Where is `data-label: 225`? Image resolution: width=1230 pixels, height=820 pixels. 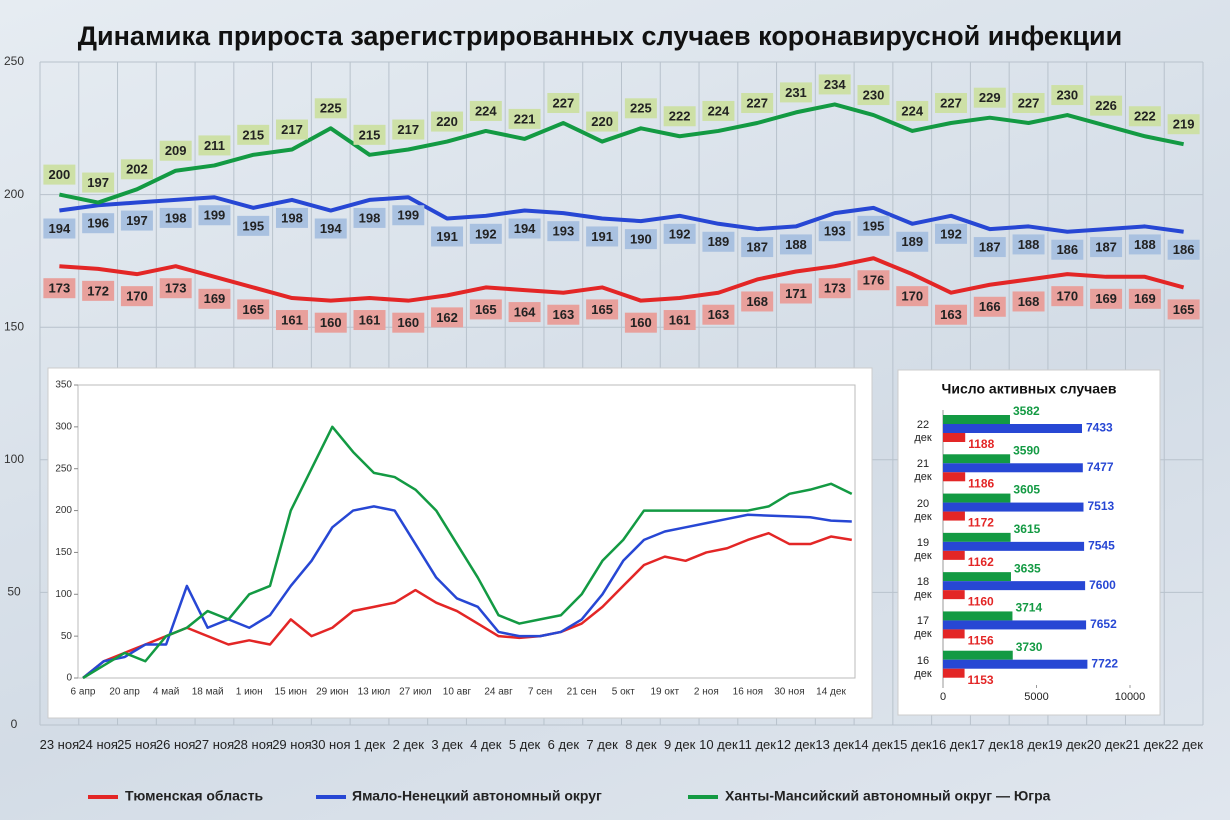 data-label: 225 is located at coordinates (331, 108).